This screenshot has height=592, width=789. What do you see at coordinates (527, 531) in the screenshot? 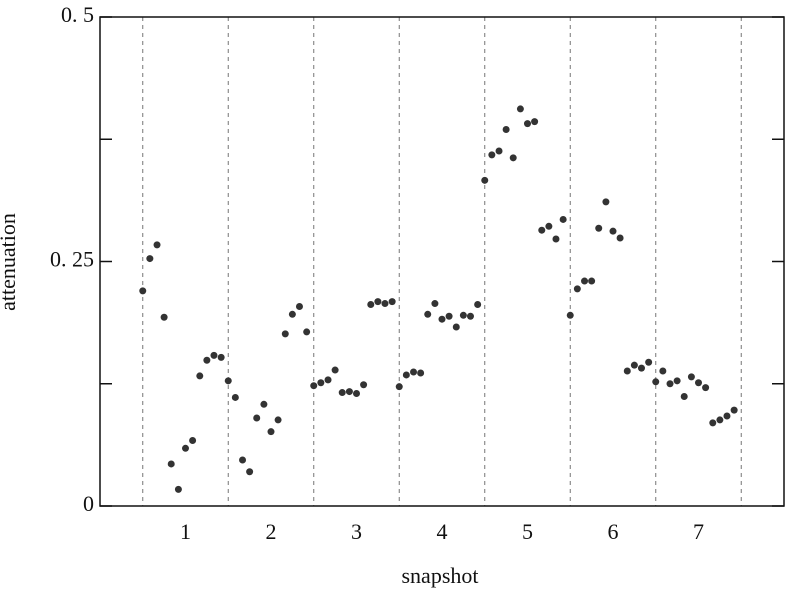
I see `x-tick-label: 5` at bounding box center [527, 531].